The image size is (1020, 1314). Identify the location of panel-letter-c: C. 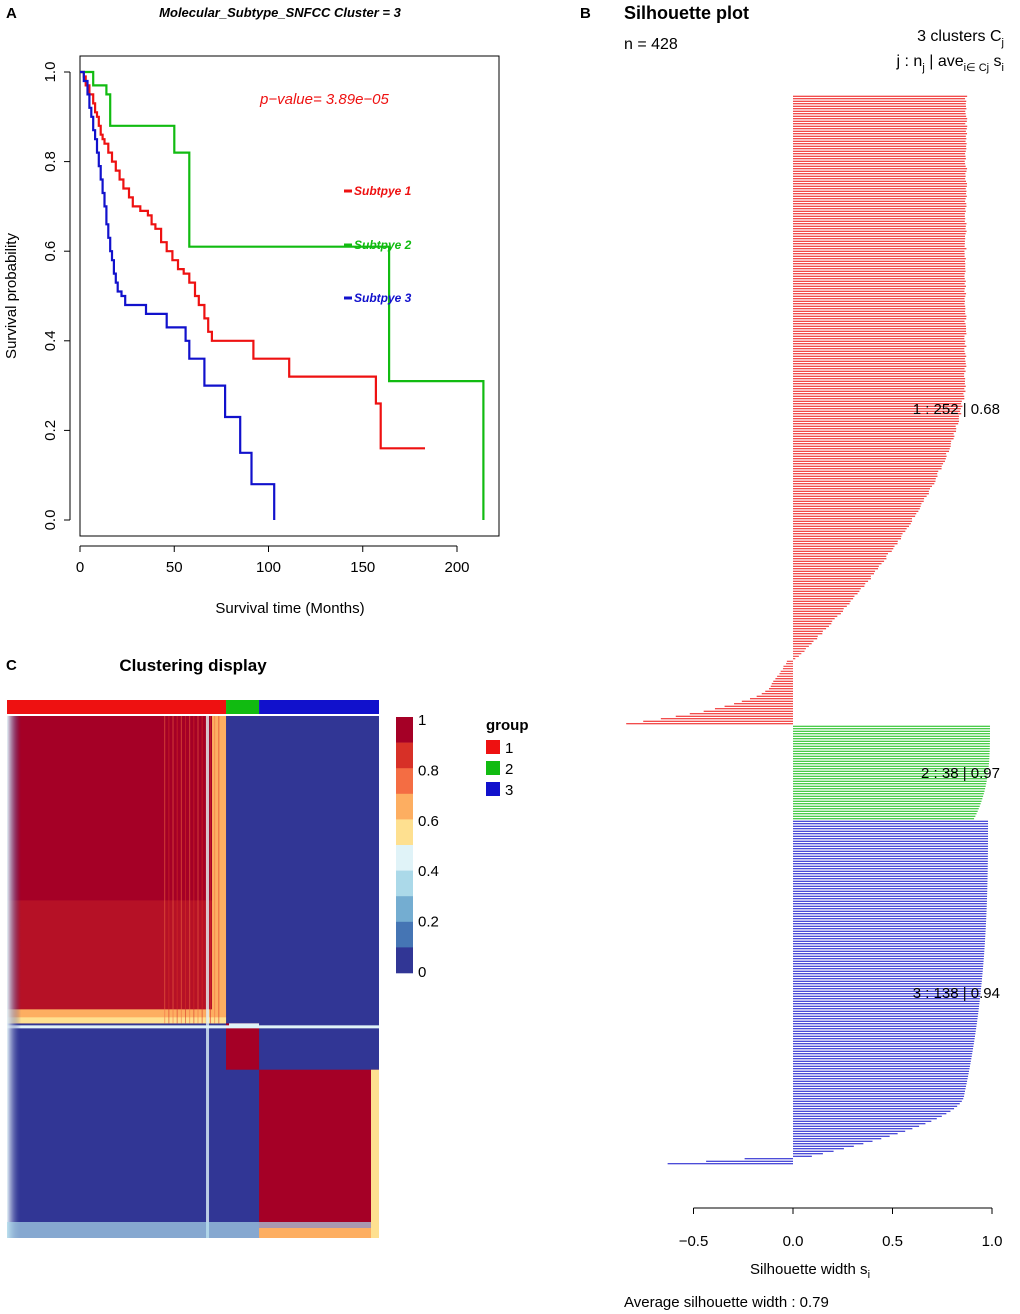
(11, 665).